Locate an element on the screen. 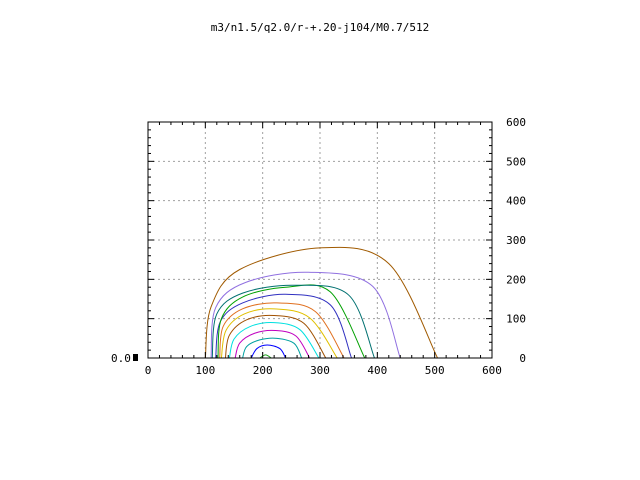 Image resolution: width=640 pixels, height=480 pixels. y-tick-label-right: 400 is located at coordinates (516, 201).